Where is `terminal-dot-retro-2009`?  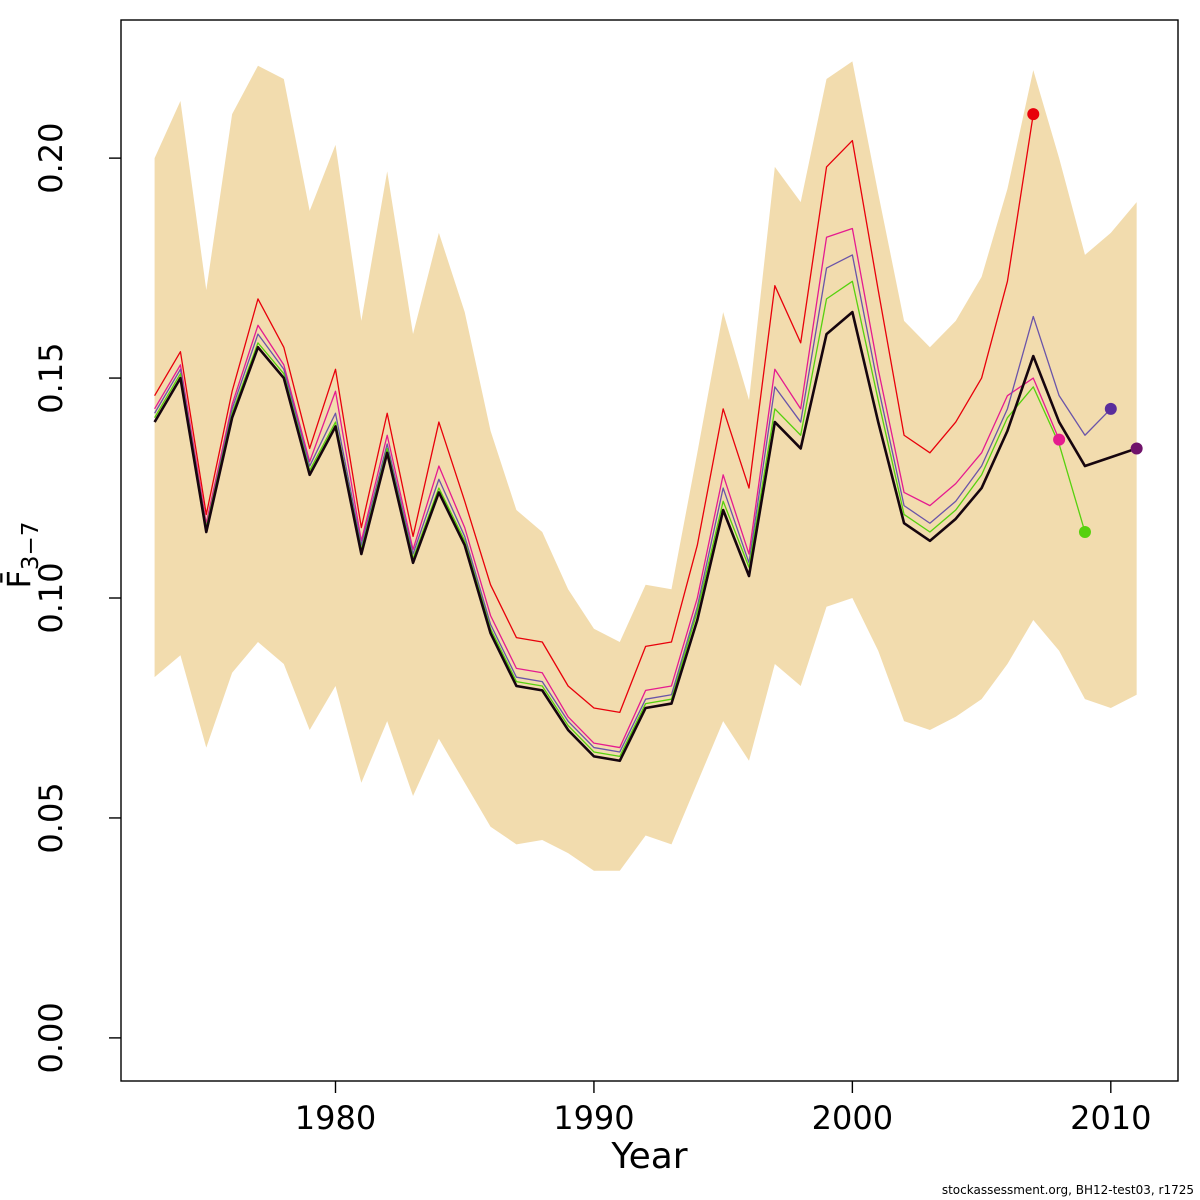
terminal-dot-retro-2009 is located at coordinates (1084, 532).